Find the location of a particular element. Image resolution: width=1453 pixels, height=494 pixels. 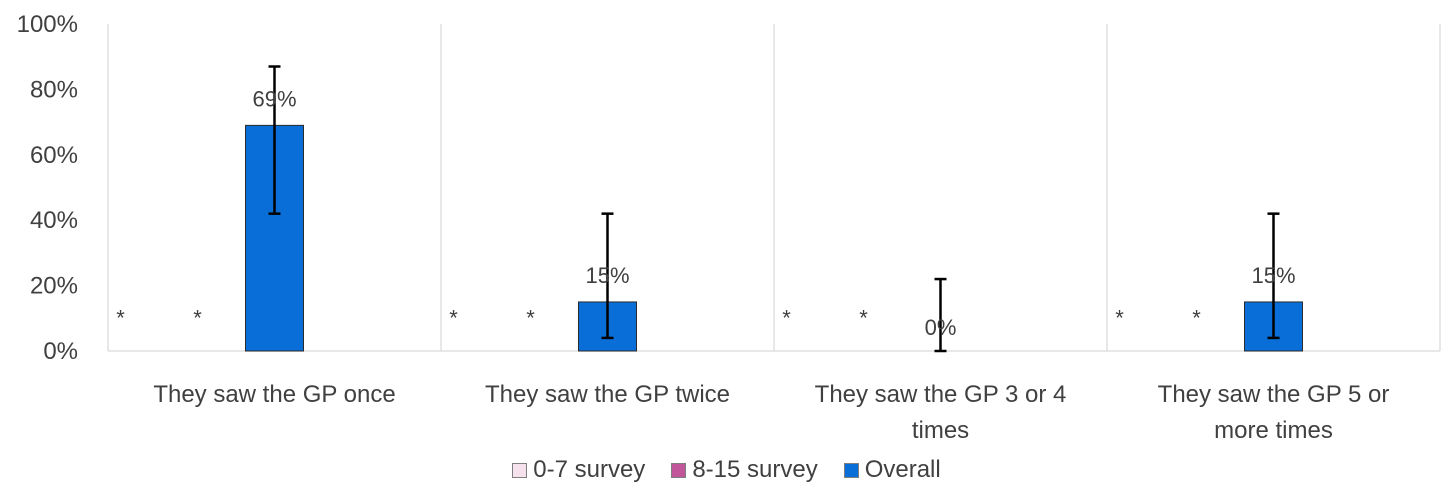

y-tick-label: 20% is located at coordinates (54, 286).